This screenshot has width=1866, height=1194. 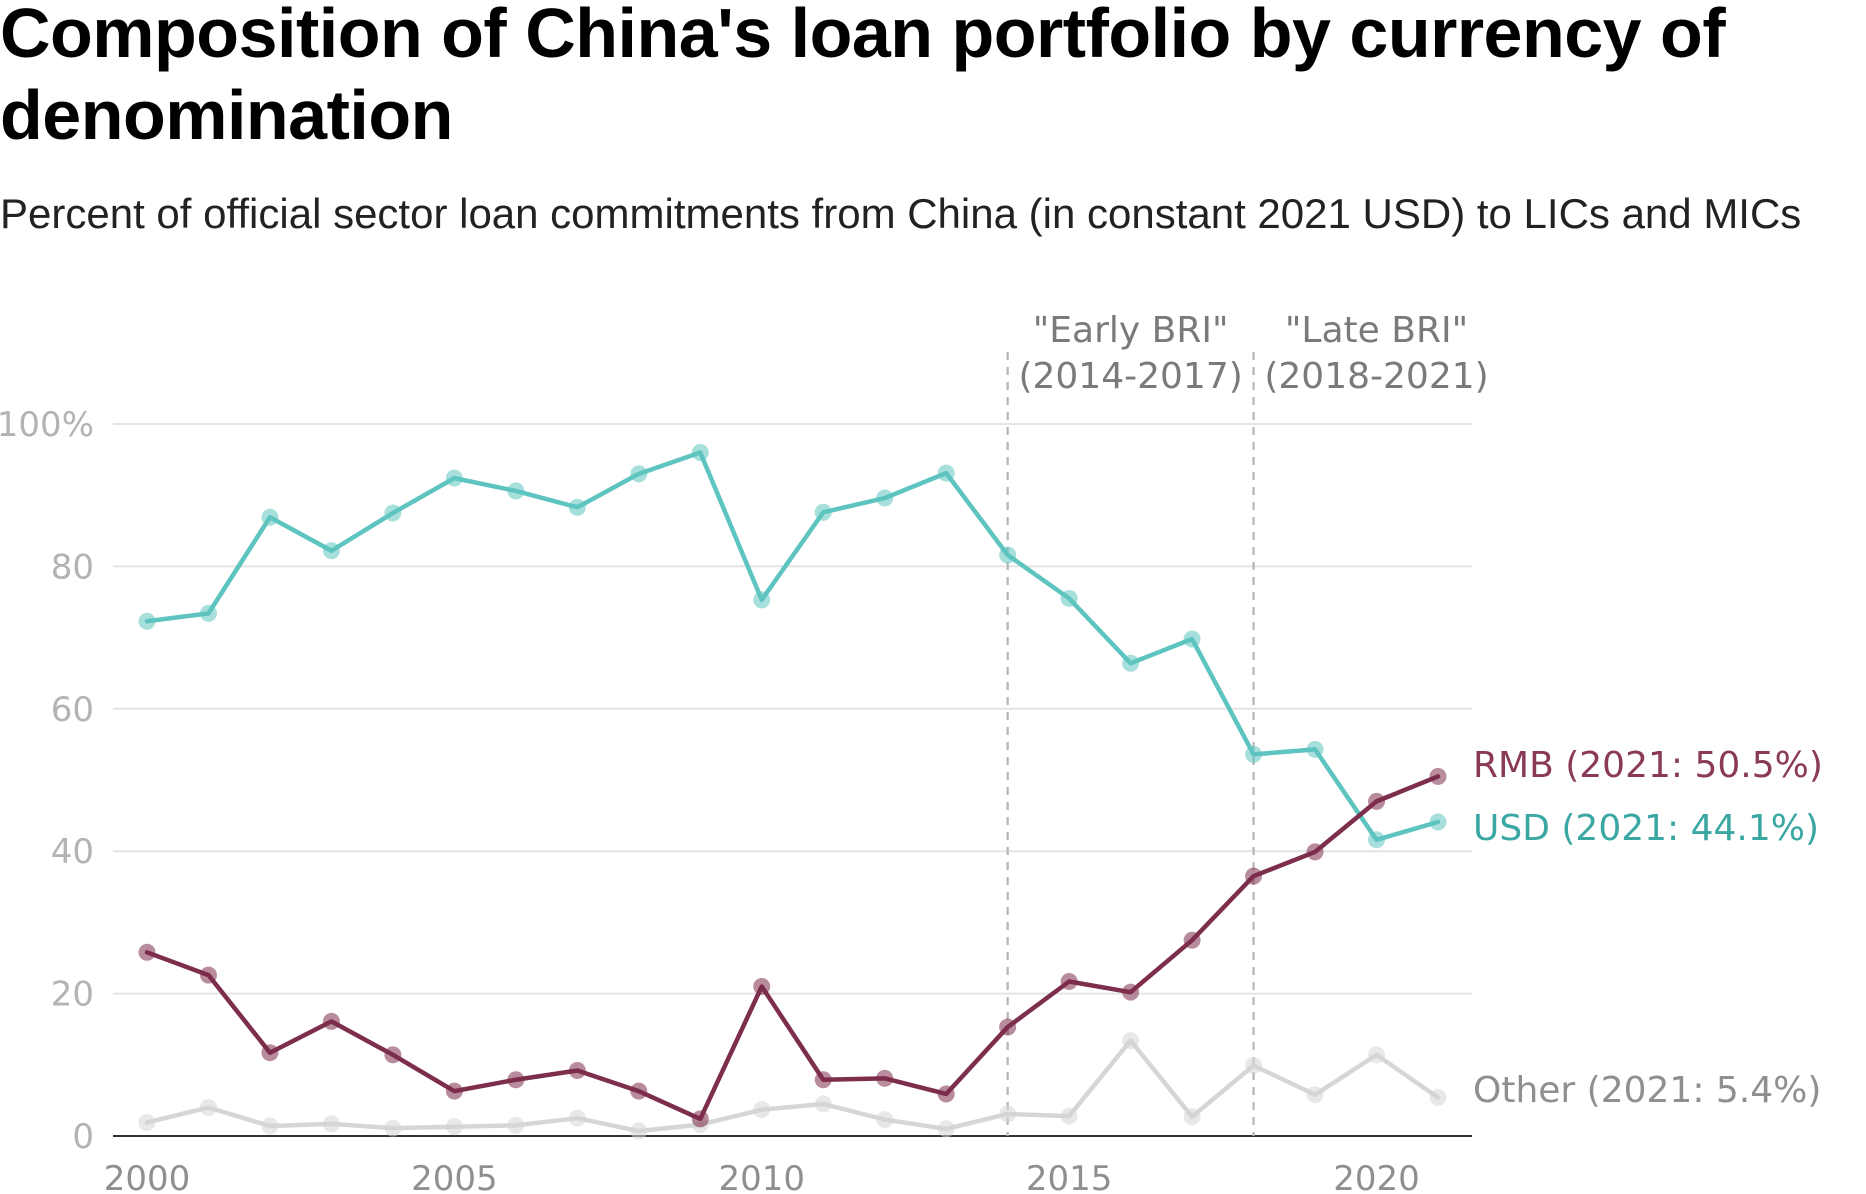 I want to click on y-tick-label: 60, so click(x=72, y=710).